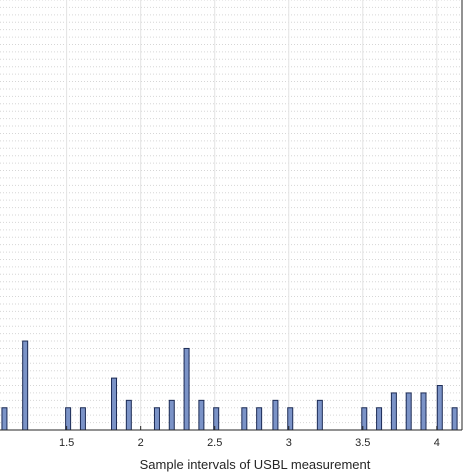  Describe the element at coordinates (289, 443) in the screenshot. I see `x-tick-label: 3` at that location.